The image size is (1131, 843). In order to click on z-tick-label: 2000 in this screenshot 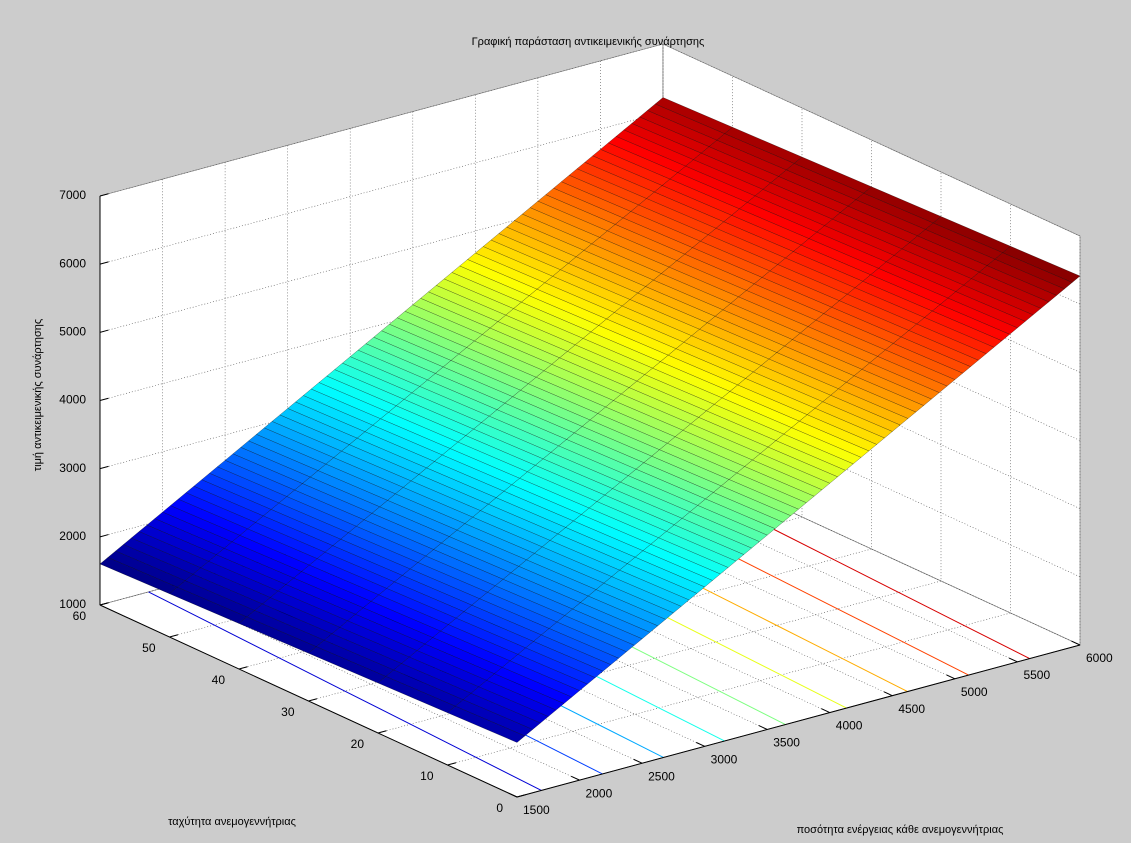, I will do `click(72, 536)`.